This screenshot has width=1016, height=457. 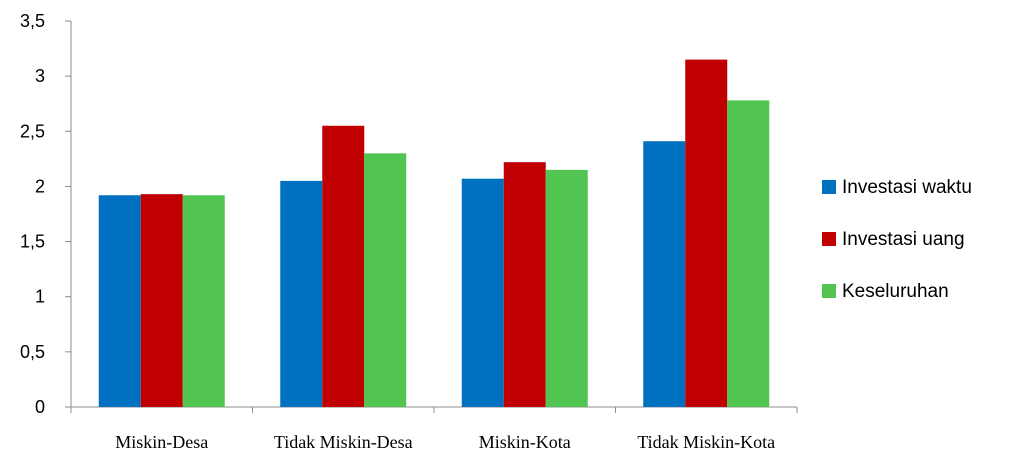 What do you see at coordinates (32, 131) in the screenshot?
I see `y-tick-label: 2,5` at bounding box center [32, 131].